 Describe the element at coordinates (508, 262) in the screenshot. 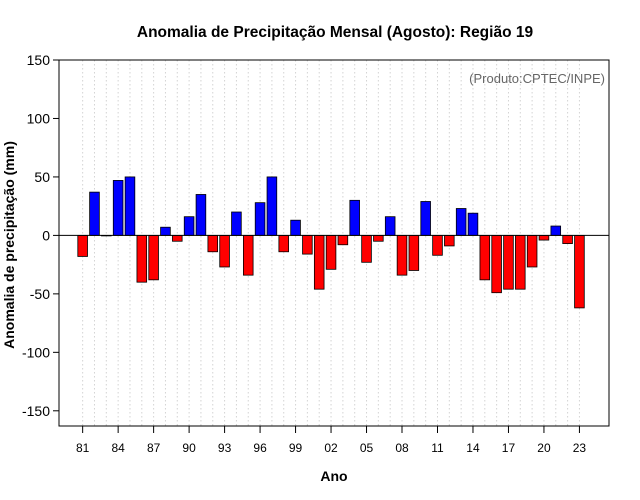

I see `bar-2017` at that location.